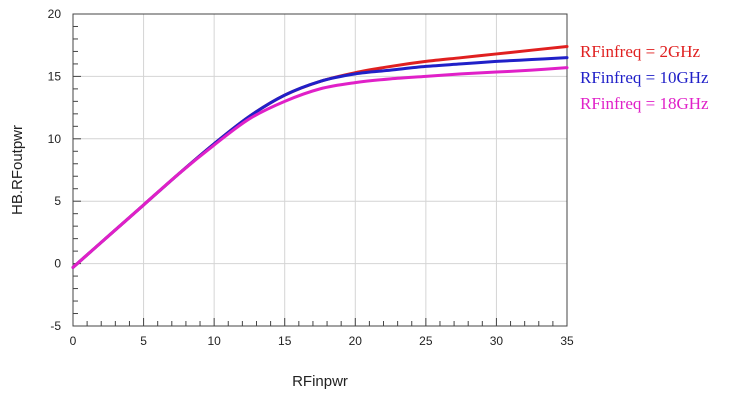 This screenshot has height=402, width=744. What do you see at coordinates (644, 103) in the screenshot?
I see `legend-entry-3: RFinfreq = 18GHz` at bounding box center [644, 103].